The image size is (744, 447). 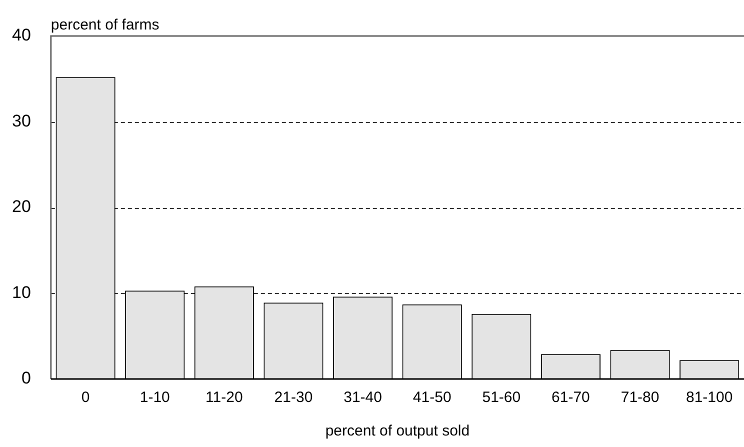 I want to click on y-tick-label: 20, so click(x=21, y=206).